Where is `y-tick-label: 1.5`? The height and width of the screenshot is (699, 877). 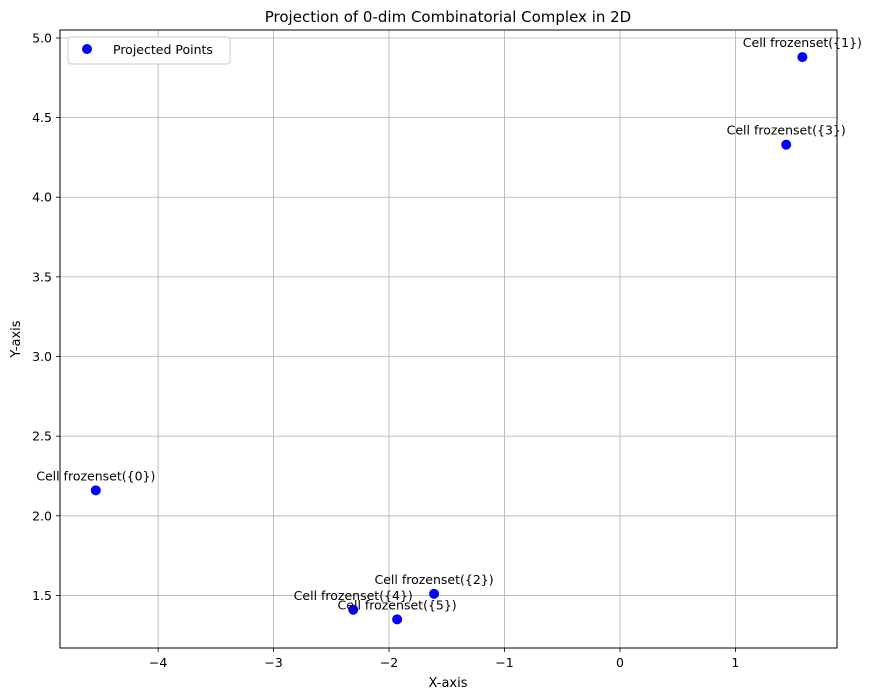 y-tick-label: 1.5 is located at coordinates (42, 595).